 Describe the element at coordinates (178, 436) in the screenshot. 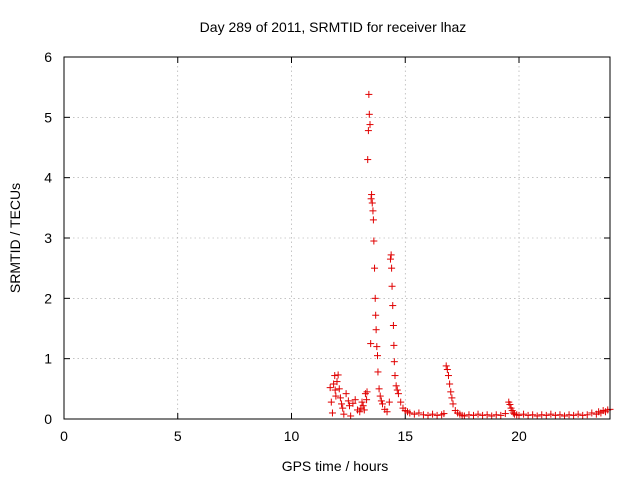

I see `x-tick-label: 5` at that location.